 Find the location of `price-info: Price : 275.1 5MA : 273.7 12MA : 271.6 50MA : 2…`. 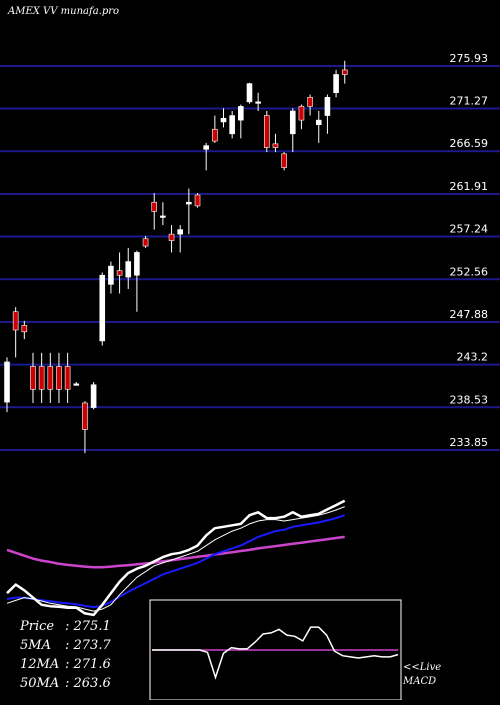

price-info: Price : 275.1 5MA : 273.7 12MA : 271.6 50MA : 2… is located at coordinates (65, 655).